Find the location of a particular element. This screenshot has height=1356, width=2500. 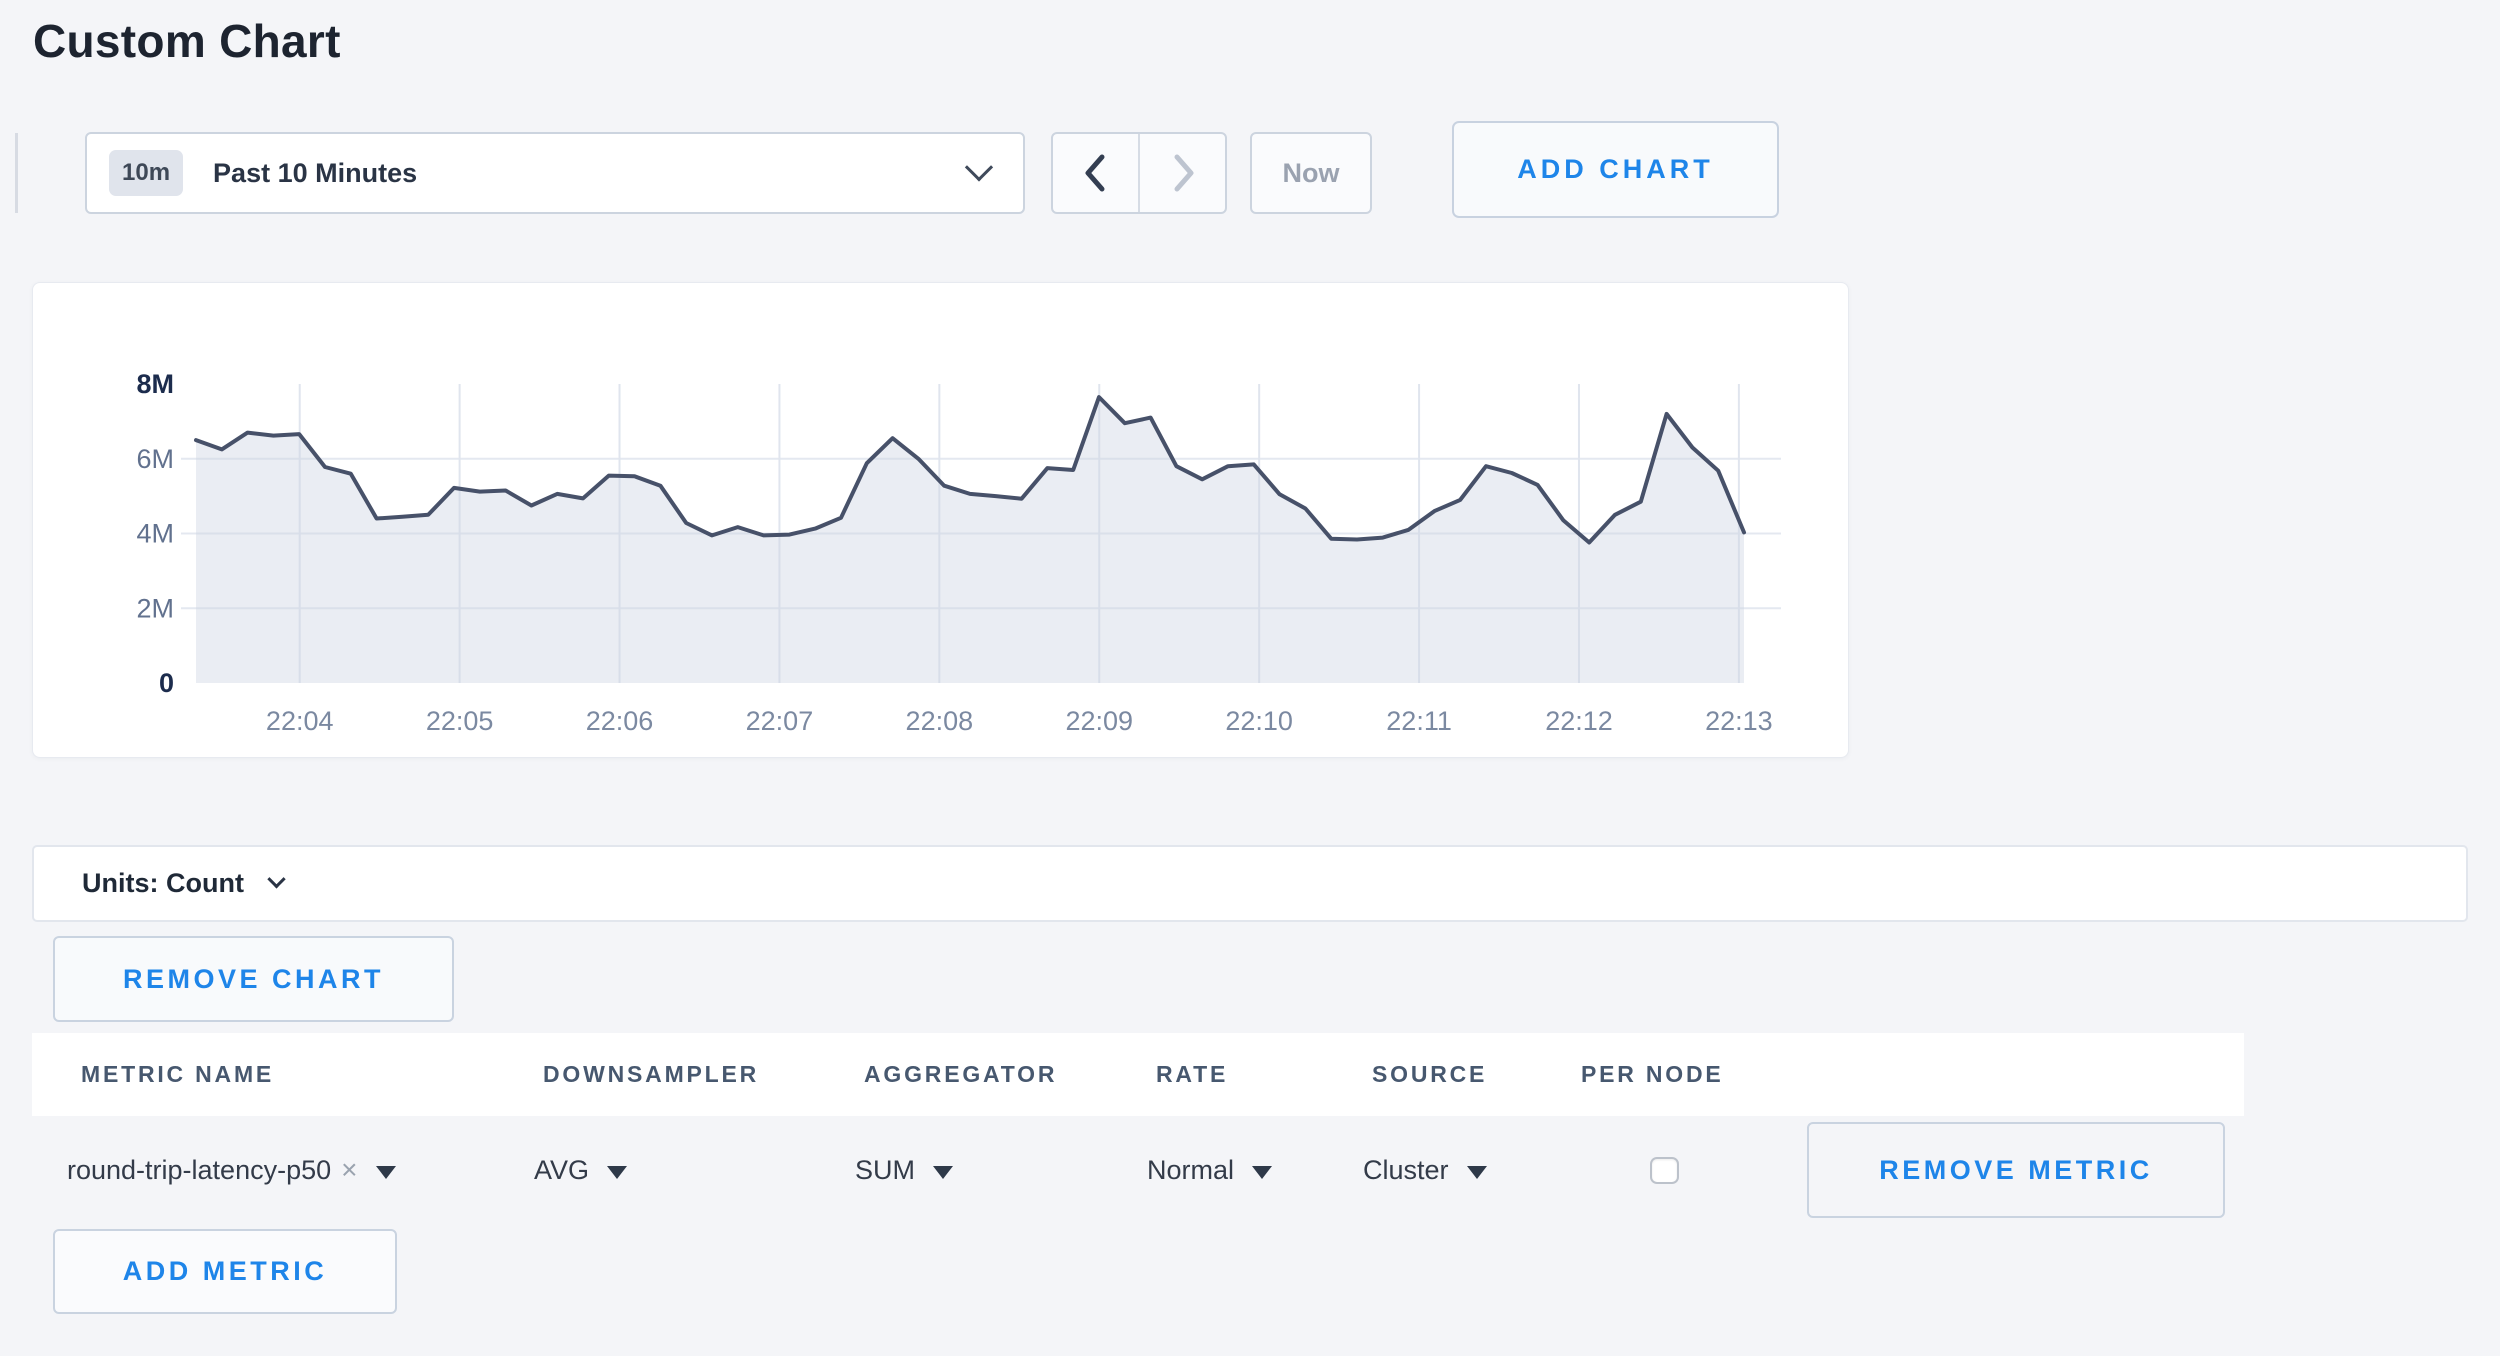

remove-metric-cell: REMOVE METRIC is located at coordinates (2024, 1170).